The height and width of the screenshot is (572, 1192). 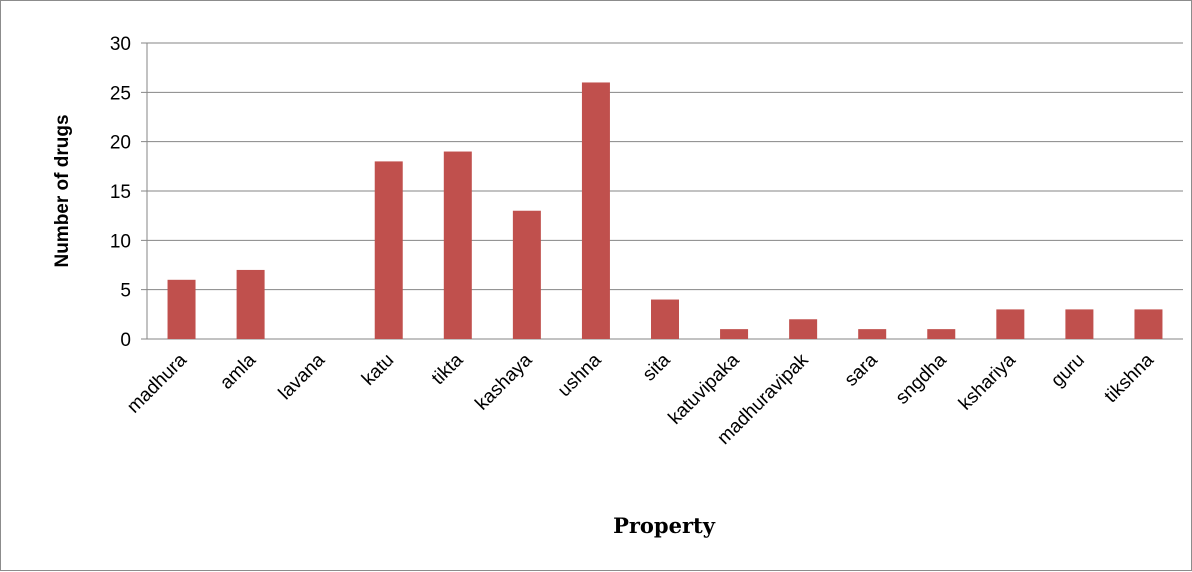 I want to click on y-axis-title: Number of drugs, so click(x=62, y=190).